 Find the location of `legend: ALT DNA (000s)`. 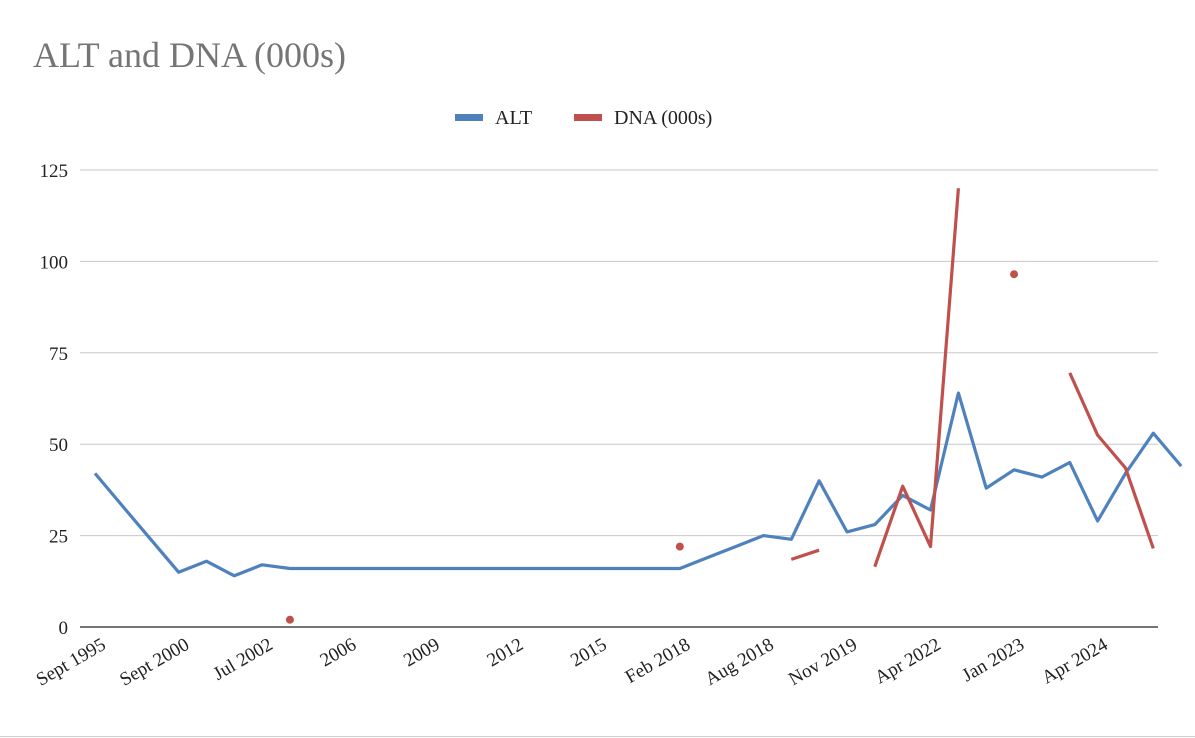

legend: ALT DNA (000s) is located at coordinates (583, 118).